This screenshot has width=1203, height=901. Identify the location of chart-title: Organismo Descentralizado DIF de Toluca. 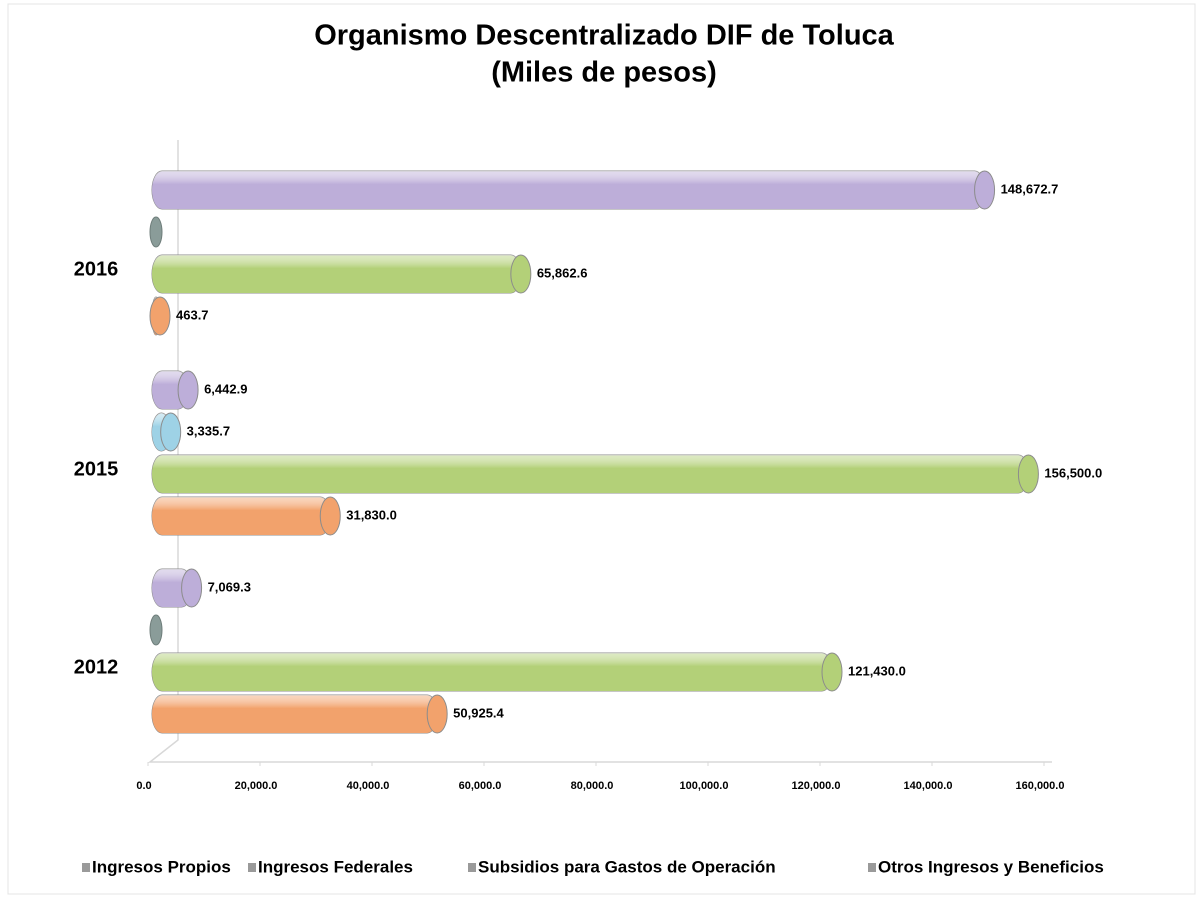
(604, 36).